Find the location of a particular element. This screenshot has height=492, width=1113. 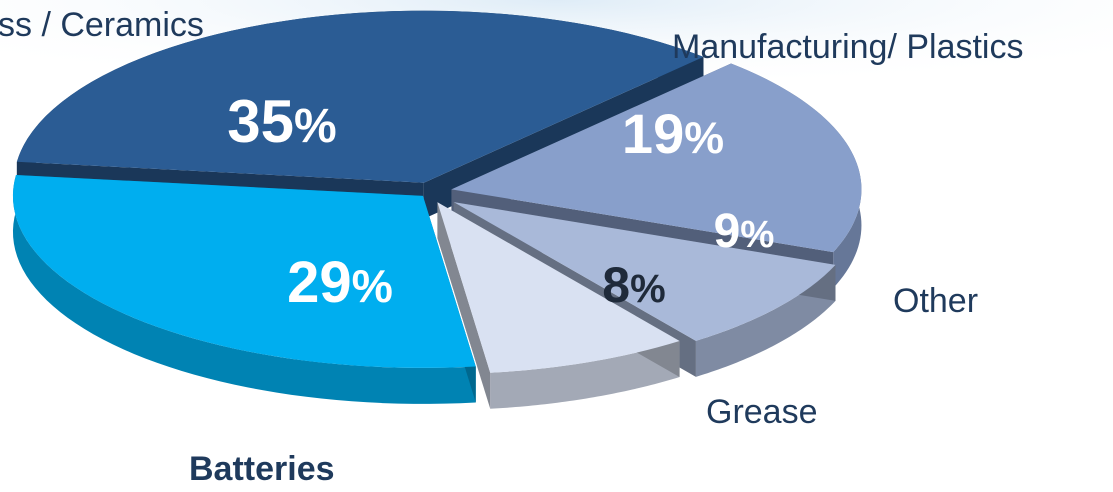

category-label-manufacturing-plastics: Manufacturing/ Plastics is located at coordinates (848, 47).